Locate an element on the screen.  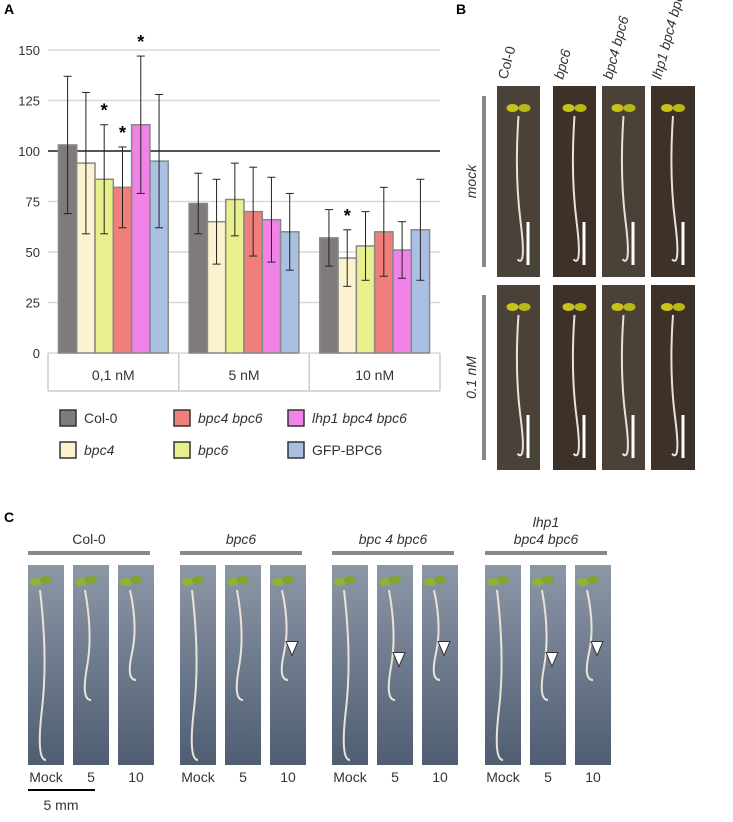
panel-label: B is located at coordinates (461, 9).